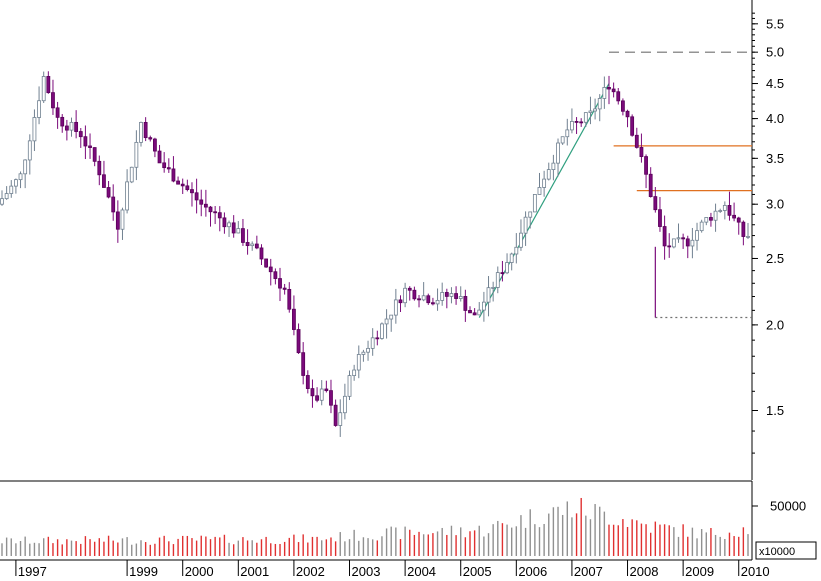 The height and width of the screenshot is (581, 821). I want to click on x-tick-label: 2005, so click(477, 571).